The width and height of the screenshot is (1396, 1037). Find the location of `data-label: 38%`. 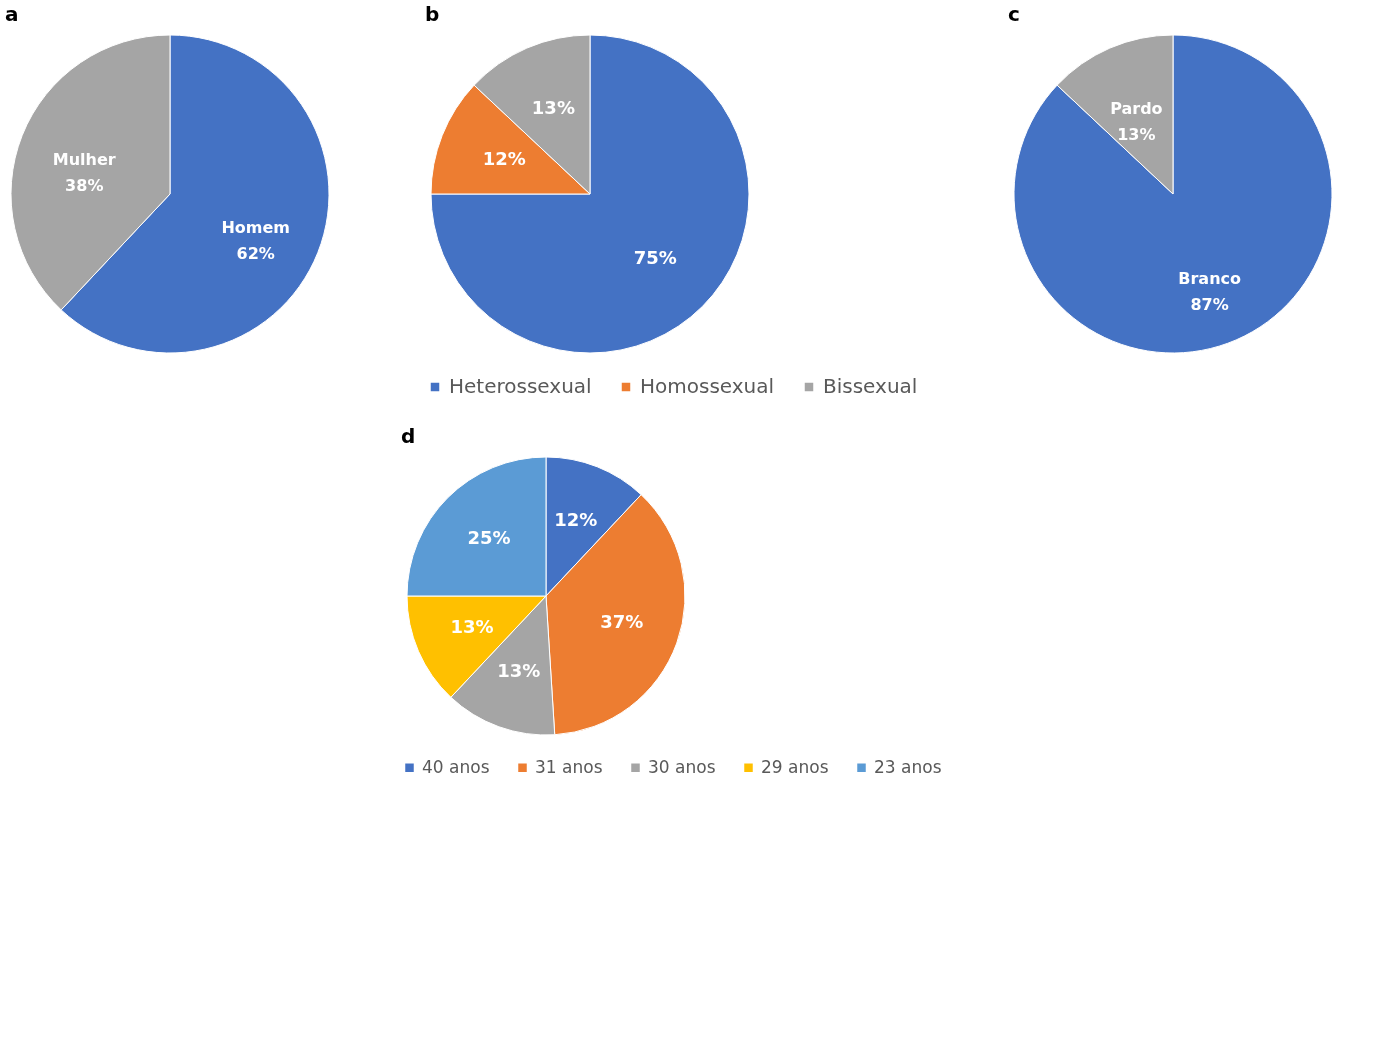

data-label: 38% is located at coordinates (84, 186).